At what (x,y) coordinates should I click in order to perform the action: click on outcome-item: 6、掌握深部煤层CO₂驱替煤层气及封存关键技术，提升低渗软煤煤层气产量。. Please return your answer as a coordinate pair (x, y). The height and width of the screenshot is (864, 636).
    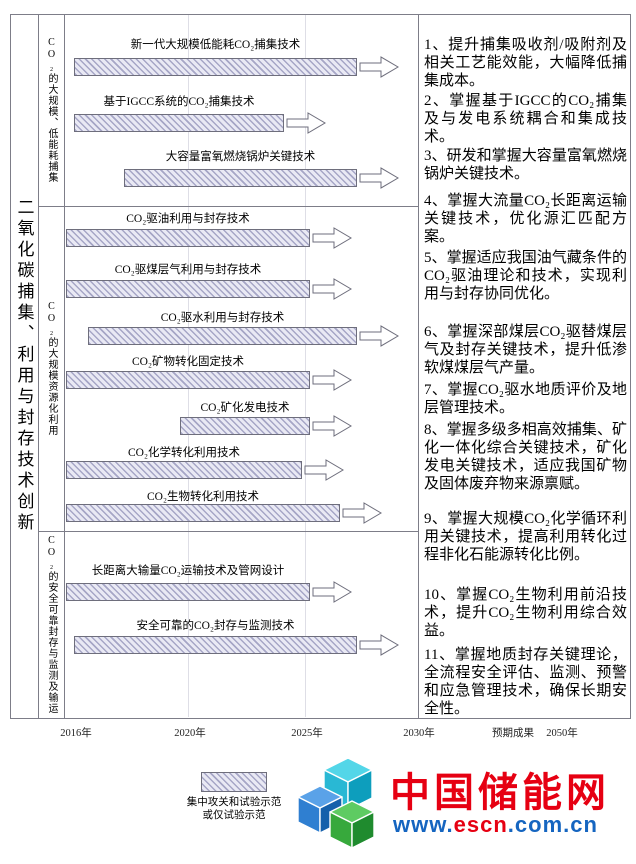
    Looking at the image, I should click on (525, 350).